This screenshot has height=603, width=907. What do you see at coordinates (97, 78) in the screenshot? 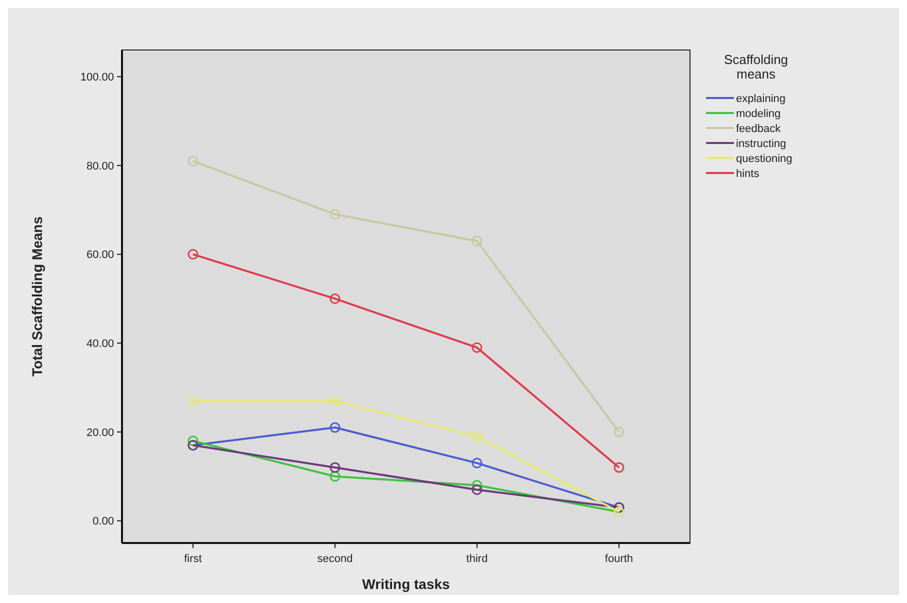
I see `y-tick-label: 100.00` at bounding box center [97, 78].